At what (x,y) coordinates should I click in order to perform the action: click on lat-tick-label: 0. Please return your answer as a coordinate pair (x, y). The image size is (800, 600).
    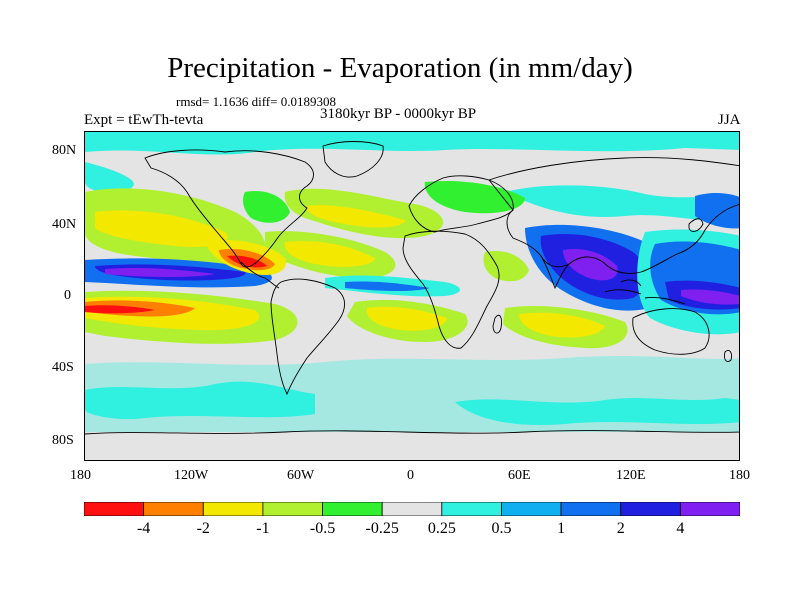
    Looking at the image, I should click on (67, 295).